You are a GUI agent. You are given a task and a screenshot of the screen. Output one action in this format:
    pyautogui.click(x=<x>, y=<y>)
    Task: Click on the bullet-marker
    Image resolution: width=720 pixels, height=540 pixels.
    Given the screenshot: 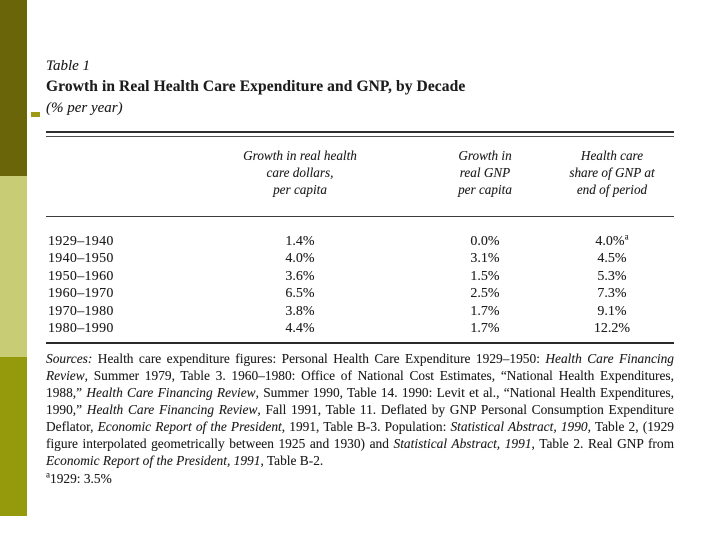 What is the action you would take?
    pyautogui.click(x=35, y=114)
    